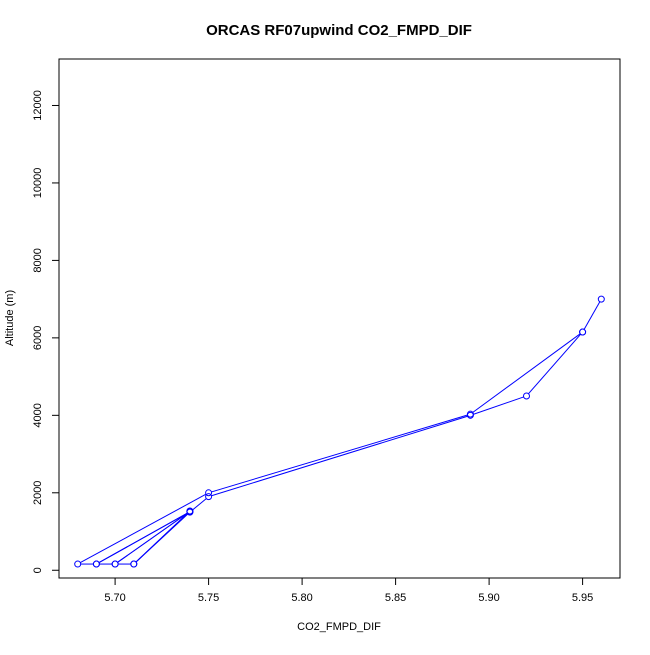  I want to click on chart-title: ORCAS RF07upwind CO2_FMPD_DIF, so click(339, 30).